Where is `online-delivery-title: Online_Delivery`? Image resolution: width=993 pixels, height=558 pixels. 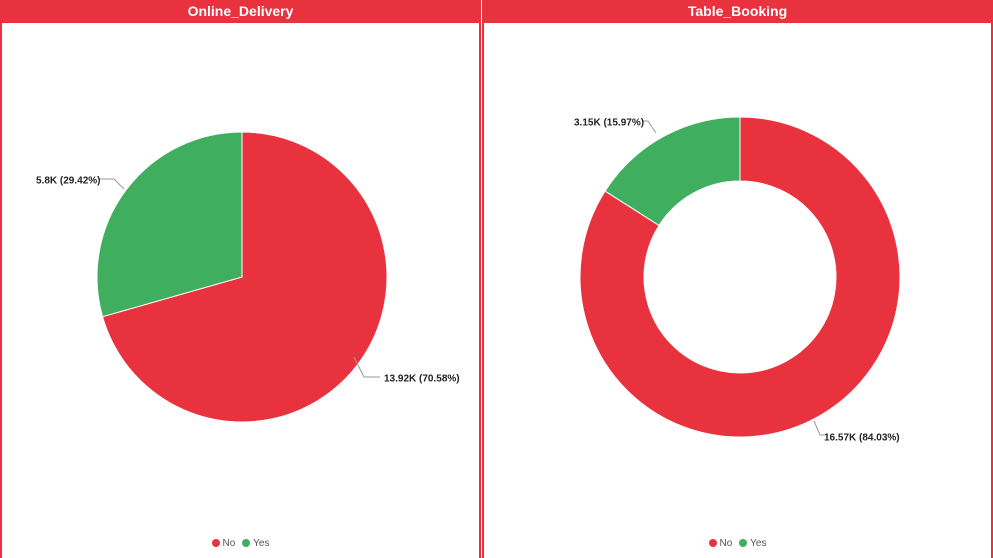
online-delivery-title: Online_Delivery is located at coordinates (240, 11).